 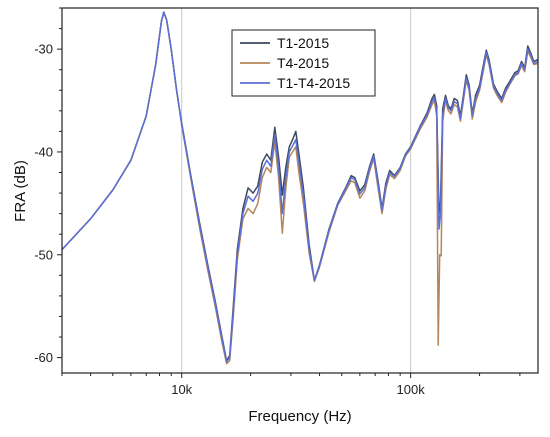 What do you see at coordinates (43, 151) in the screenshot?
I see `y-tick-label: -40` at bounding box center [43, 151].